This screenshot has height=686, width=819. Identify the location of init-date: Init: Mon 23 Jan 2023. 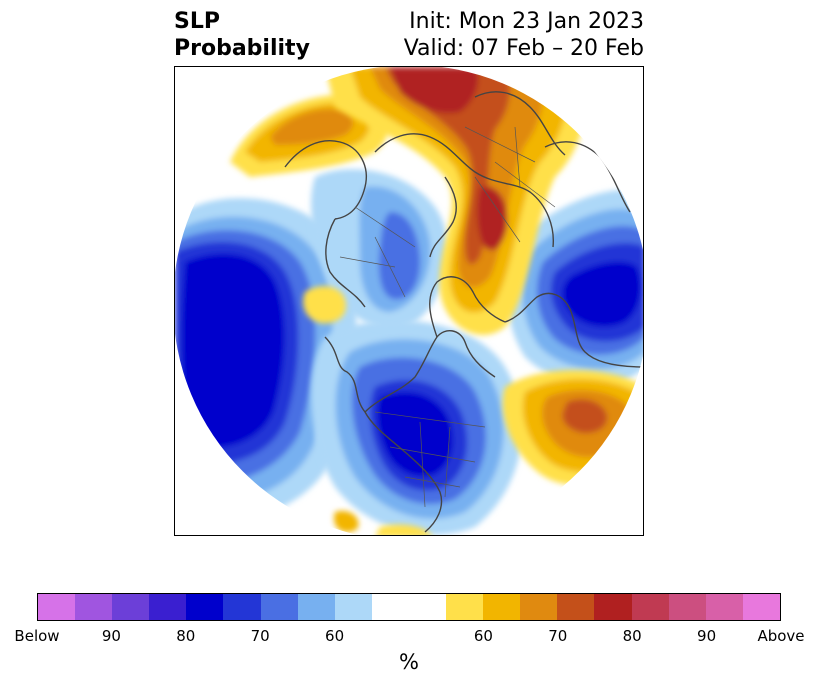
(526, 21).